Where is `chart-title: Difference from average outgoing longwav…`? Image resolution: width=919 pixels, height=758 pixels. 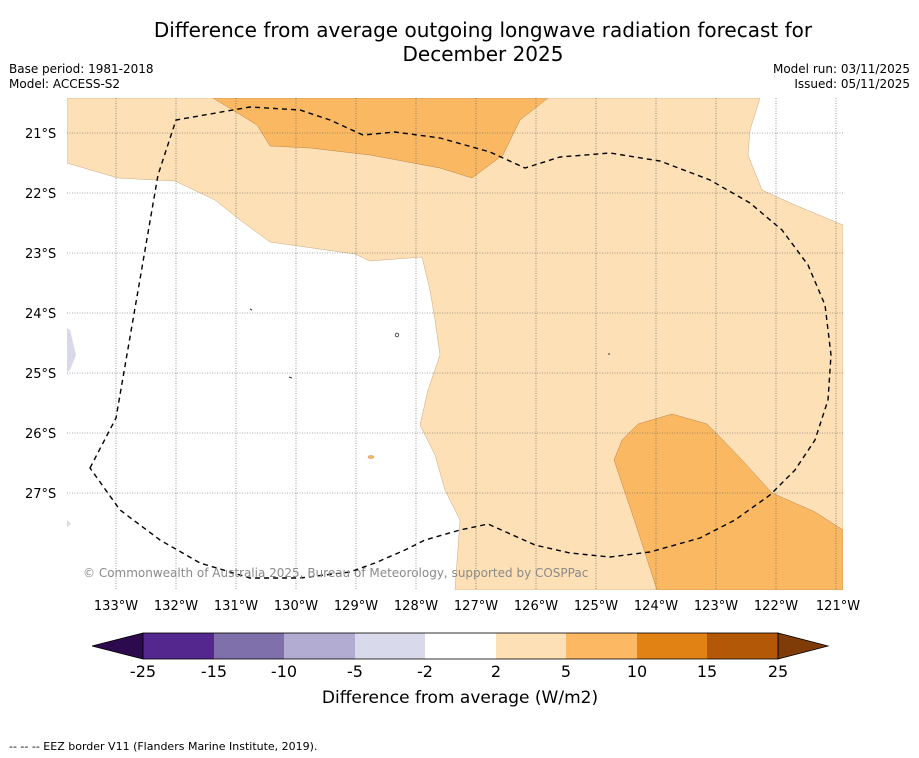
chart-title: Difference from average outgoing longwav… is located at coordinates (483, 42).